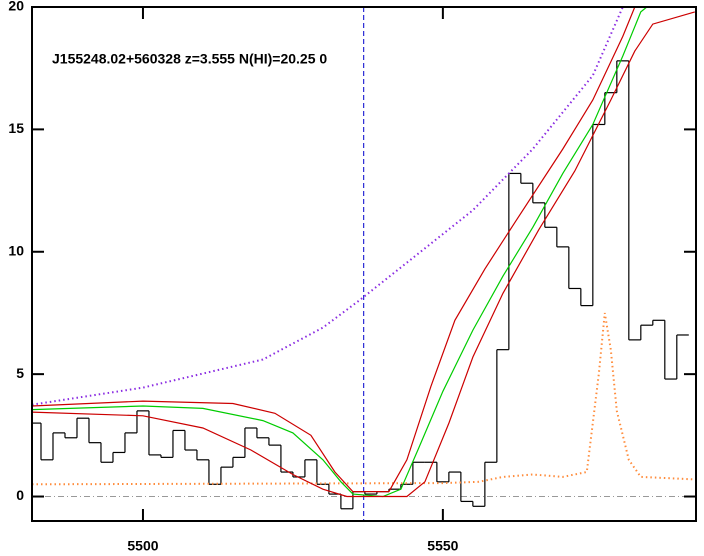 This screenshot has height=556, width=704. What do you see at coordinates (442, 546) in the screenshot?
I see `x-tick-label: 5550` at bounding box center [442, 546].